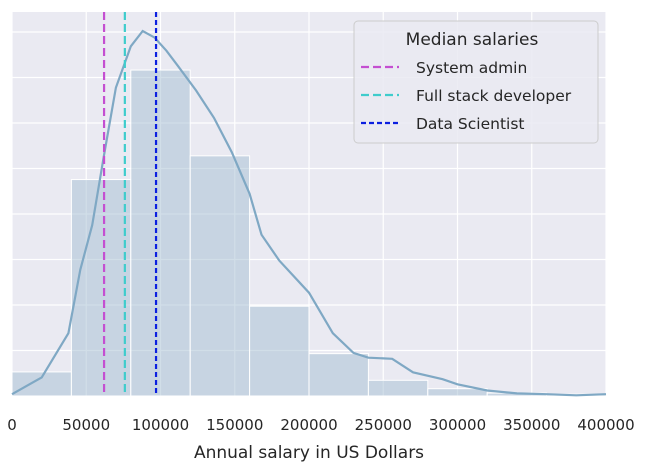  I want to click on x-tick-label: 0, so click(12, 425).